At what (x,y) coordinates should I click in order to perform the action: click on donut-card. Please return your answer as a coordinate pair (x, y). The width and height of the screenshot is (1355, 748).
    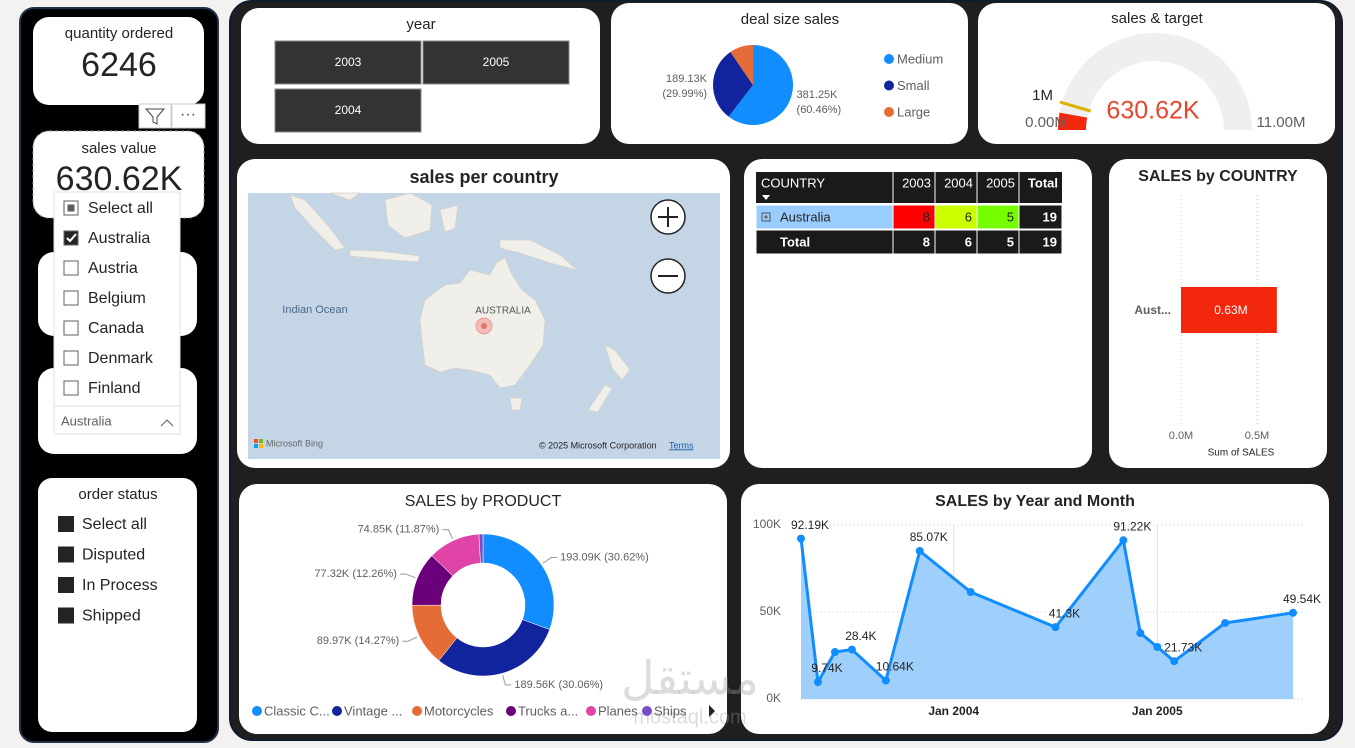
    Looking at the image, I should click on (483, 609).